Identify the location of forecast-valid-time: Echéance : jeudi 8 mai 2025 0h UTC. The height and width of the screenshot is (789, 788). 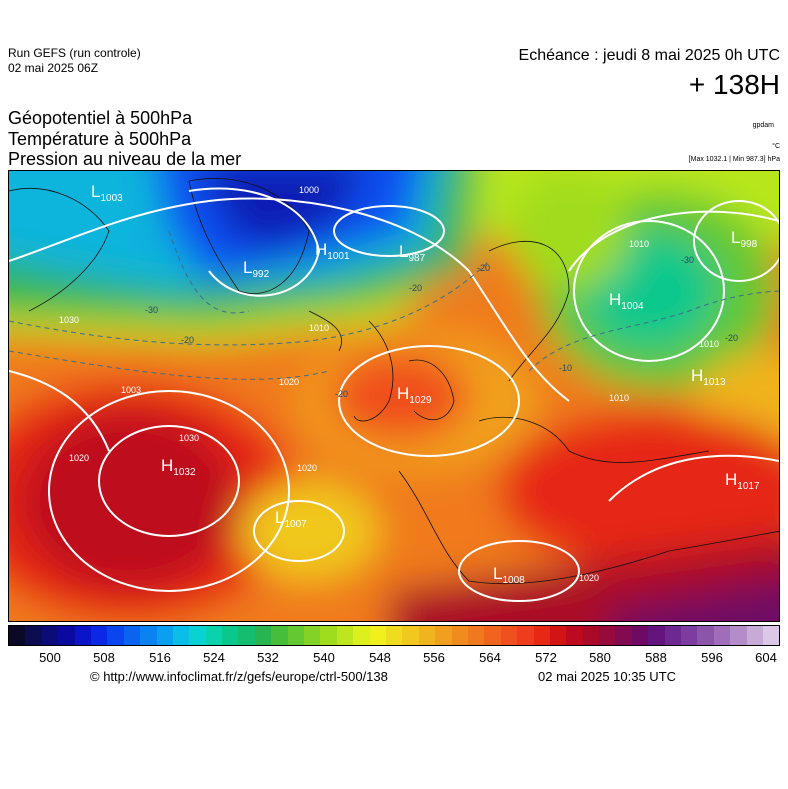
(649, 55).